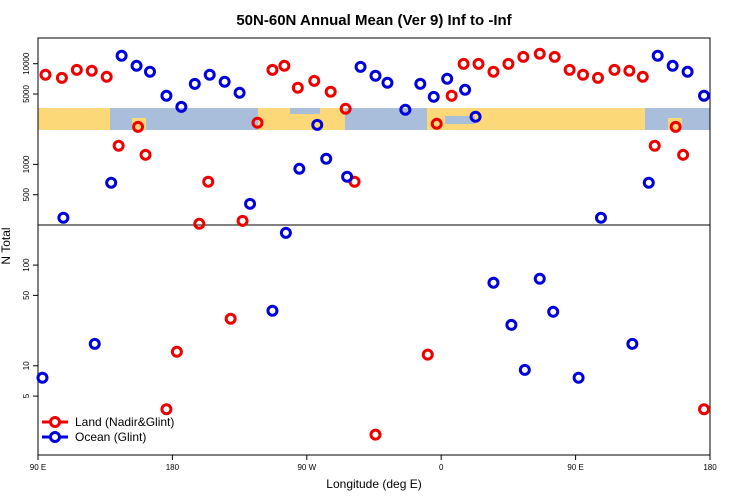  What do you see at coordinates (373, 484) in the screenshot?
I see `x-axis-label: Longitude (deg E)` at bounding box center [373, 484].